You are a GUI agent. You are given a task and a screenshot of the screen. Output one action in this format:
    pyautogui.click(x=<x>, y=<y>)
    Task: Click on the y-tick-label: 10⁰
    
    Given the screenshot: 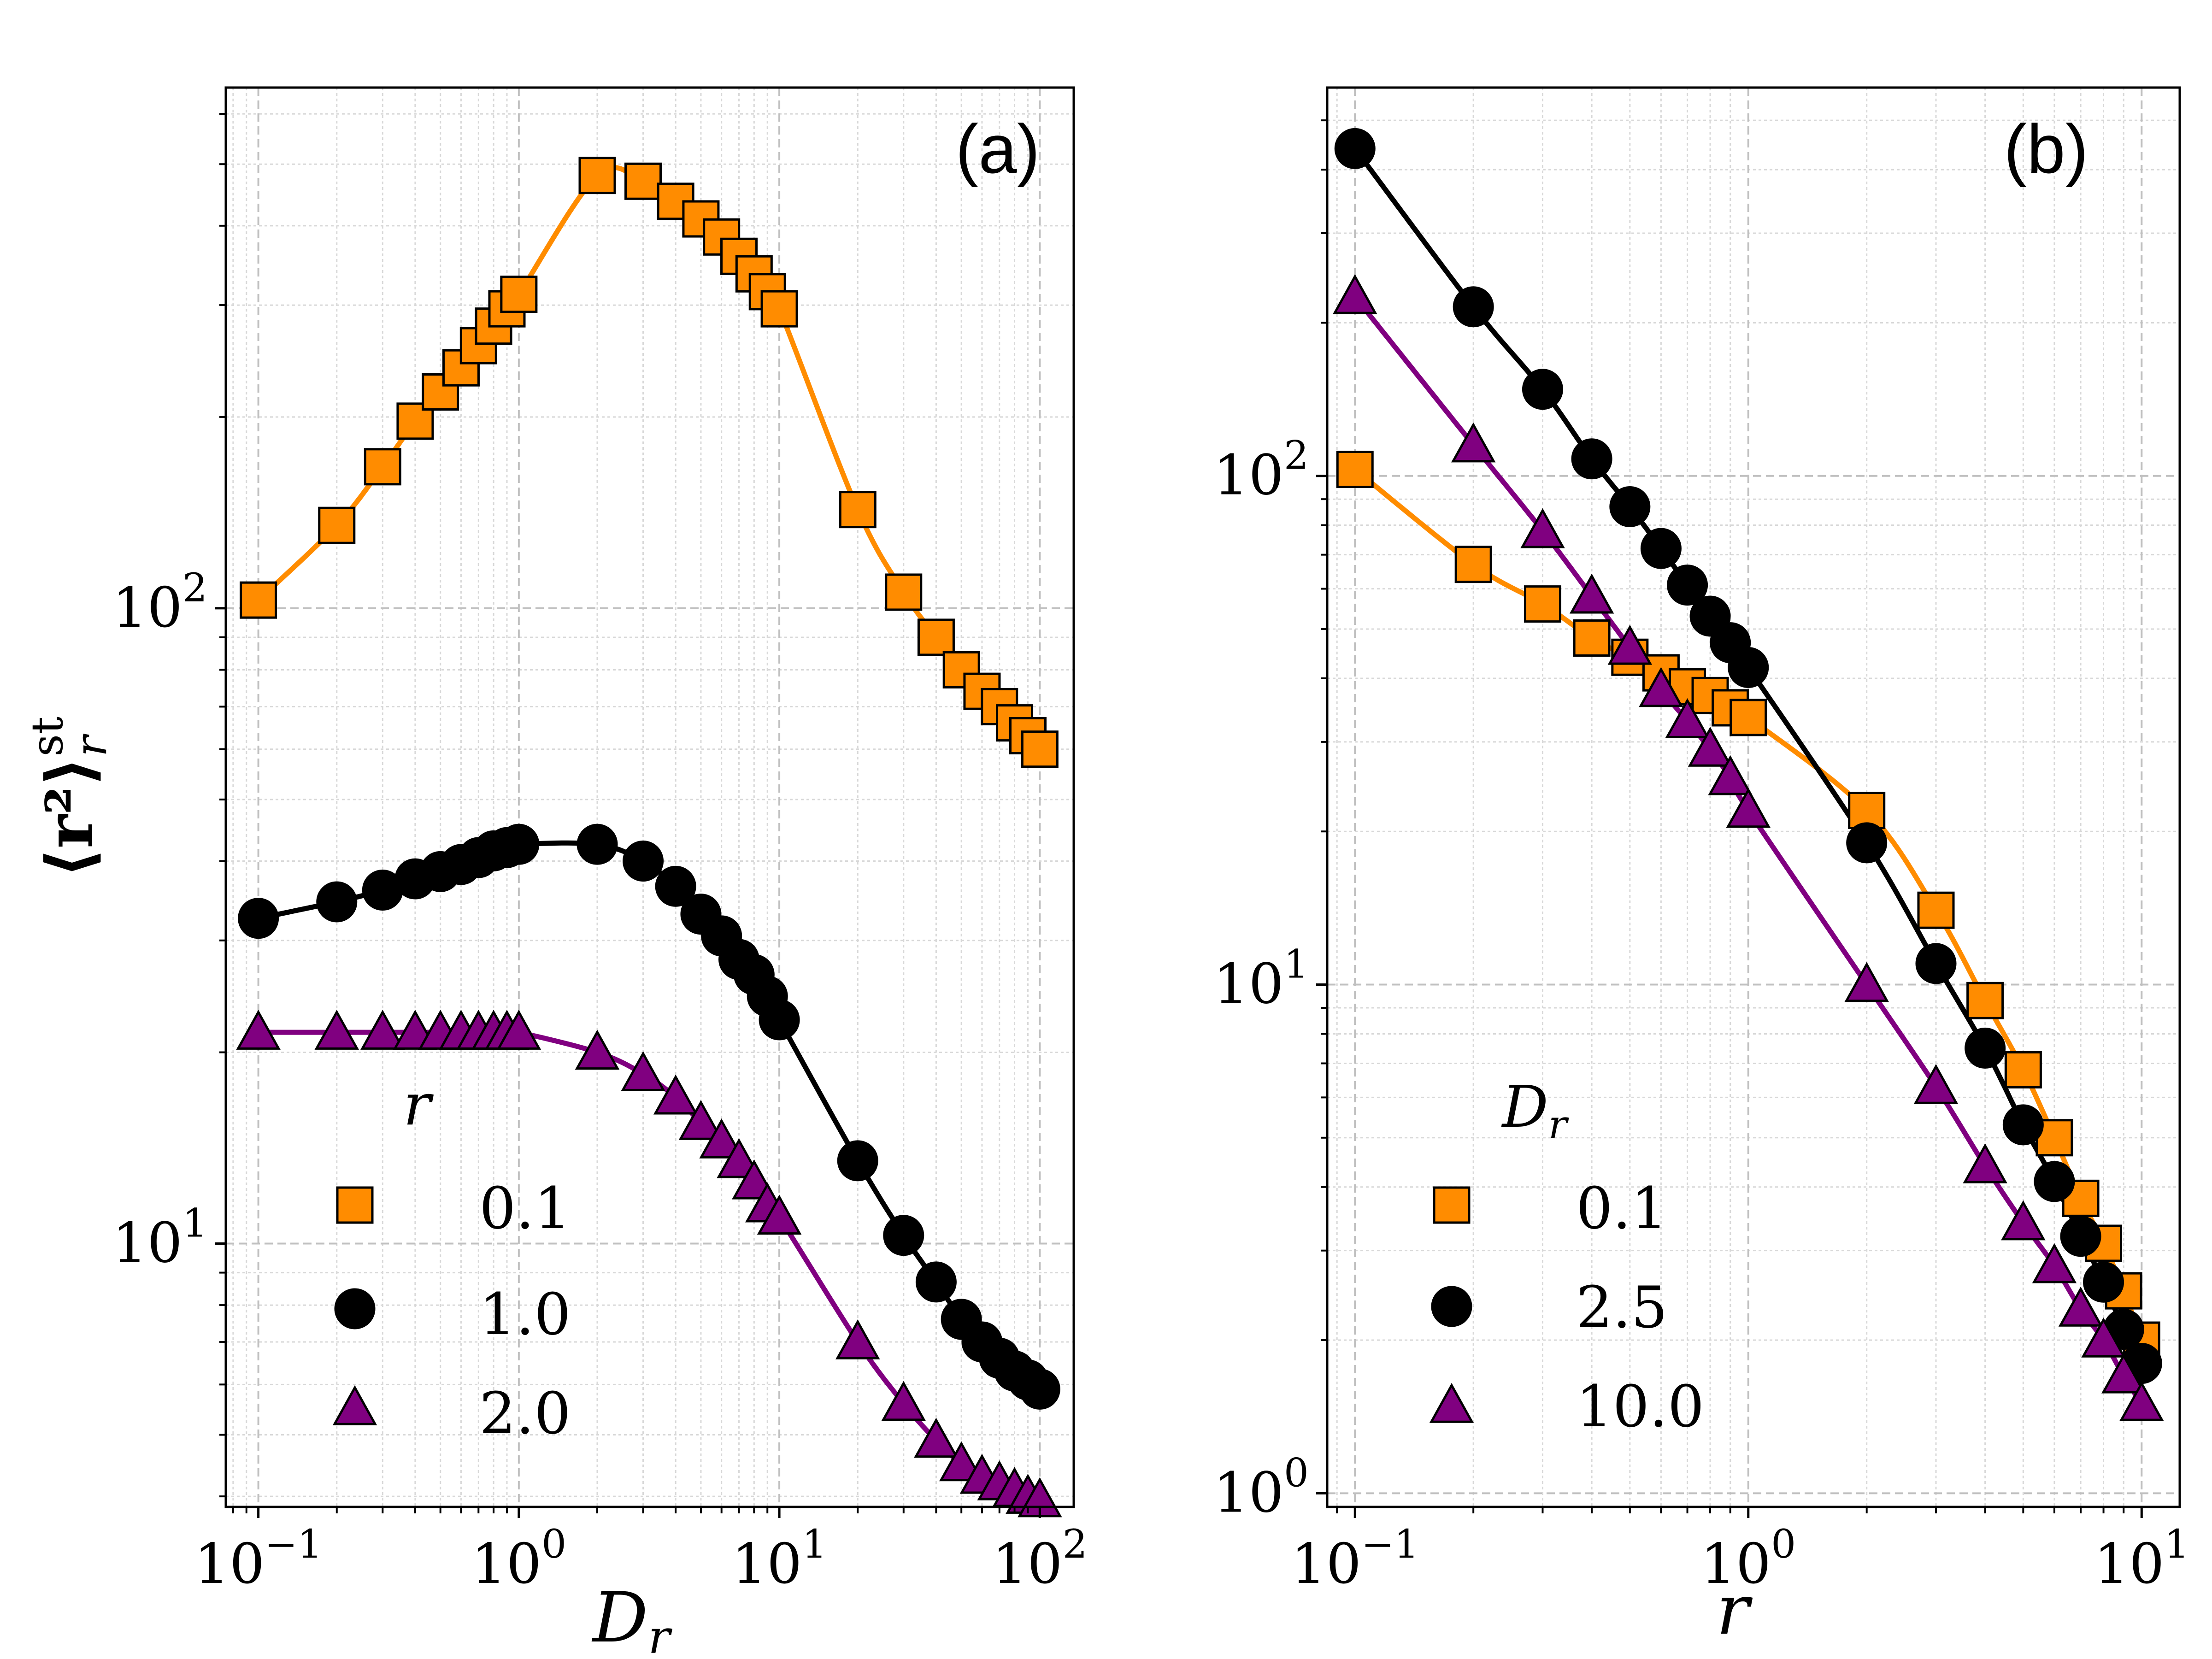 What is the action you would take?
    pyautogui.click(x=1261, y=1487)
    